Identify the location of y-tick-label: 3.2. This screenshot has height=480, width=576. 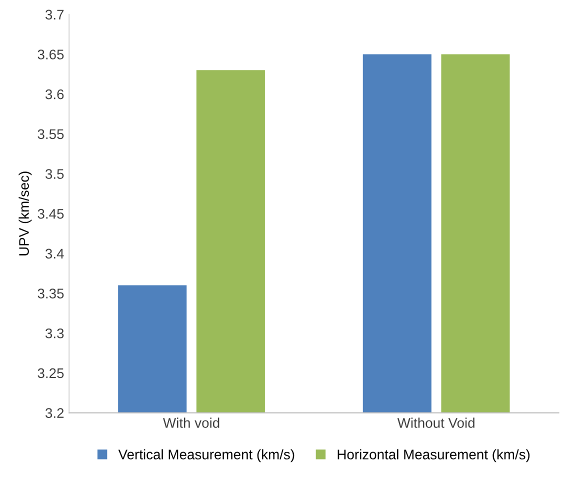
(54, 413).